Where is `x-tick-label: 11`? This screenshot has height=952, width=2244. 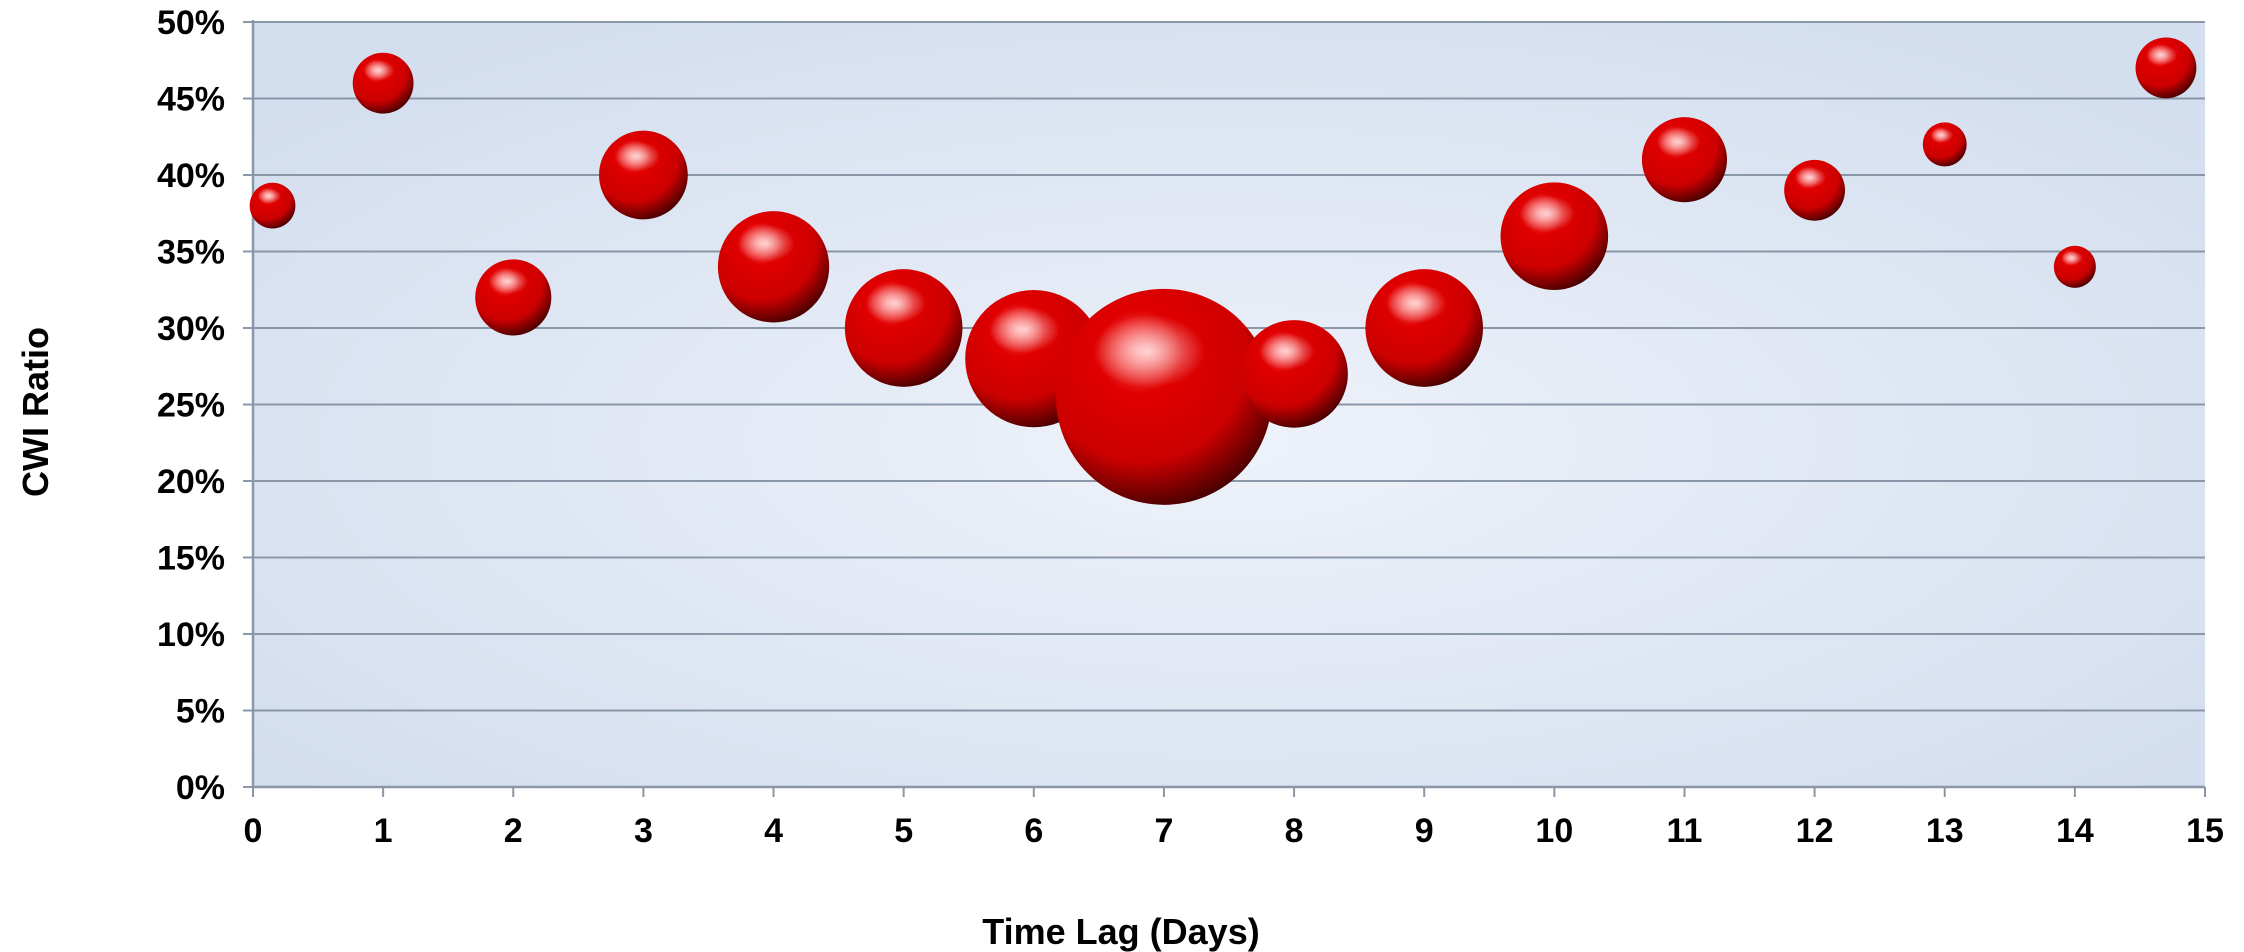
x-tick-label: 11 is located at coordinates (1684, 831).